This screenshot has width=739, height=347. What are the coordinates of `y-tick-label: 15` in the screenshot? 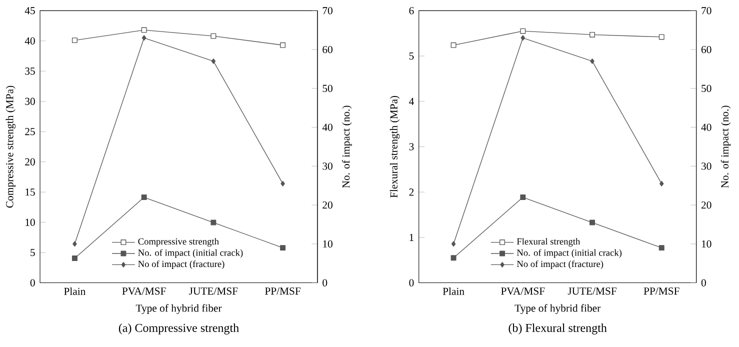 It's located at (30, 192).